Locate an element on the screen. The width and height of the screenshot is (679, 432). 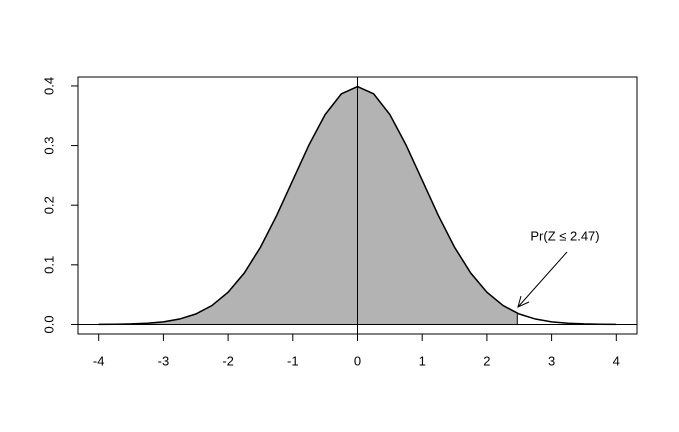
arrow-head is located at coordinates (523, 301).